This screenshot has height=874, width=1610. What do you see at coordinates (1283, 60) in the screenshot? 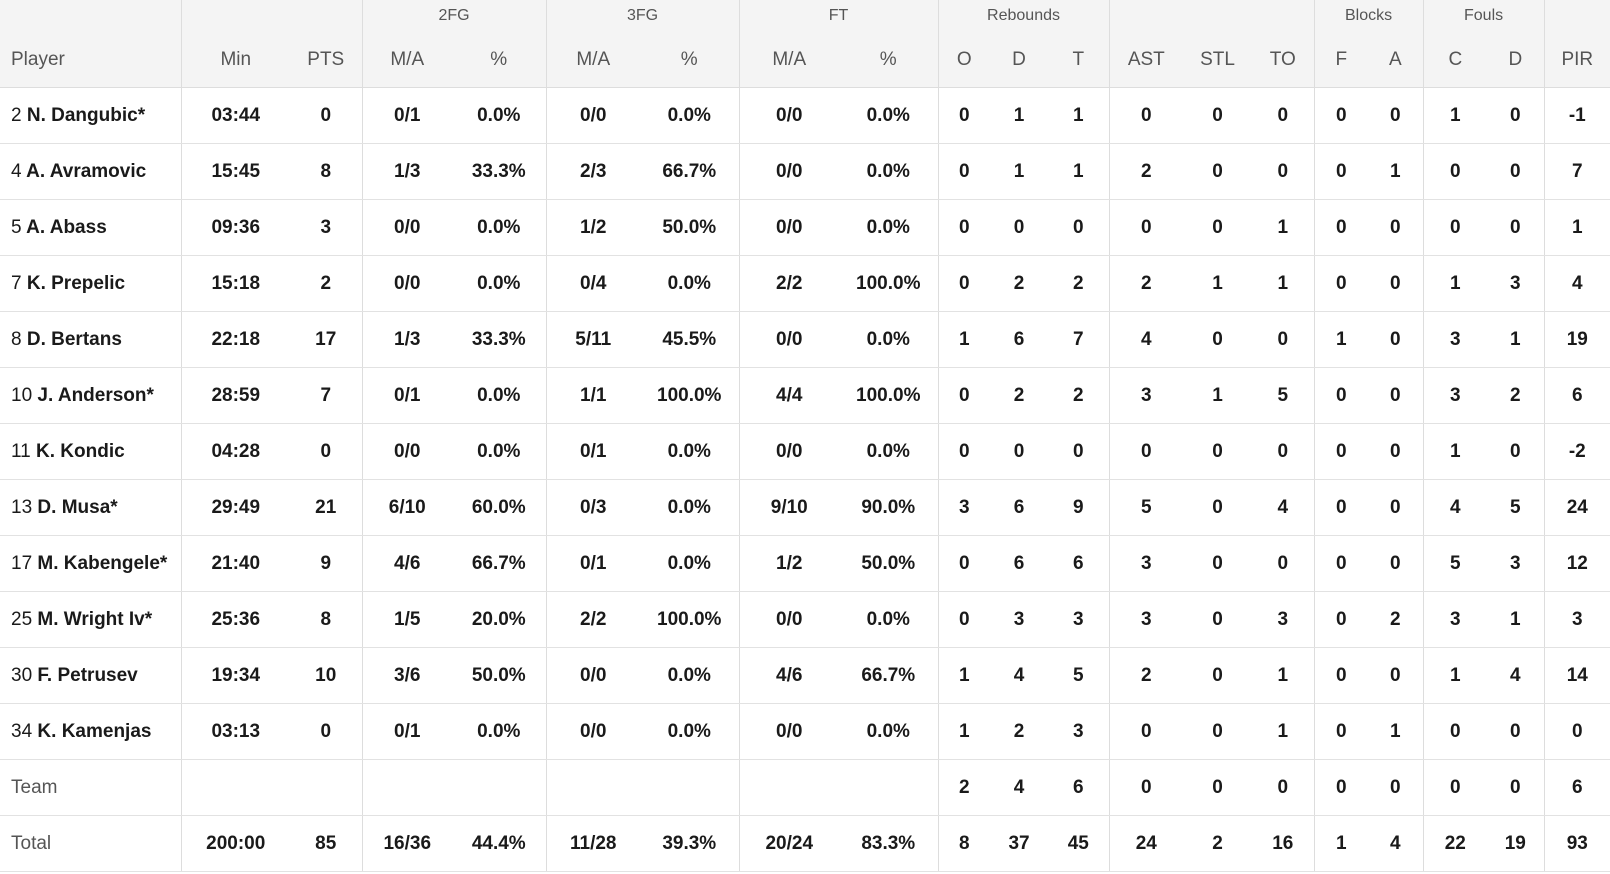
I see `col-header-to: TO` at bounding box center [1283, 60].